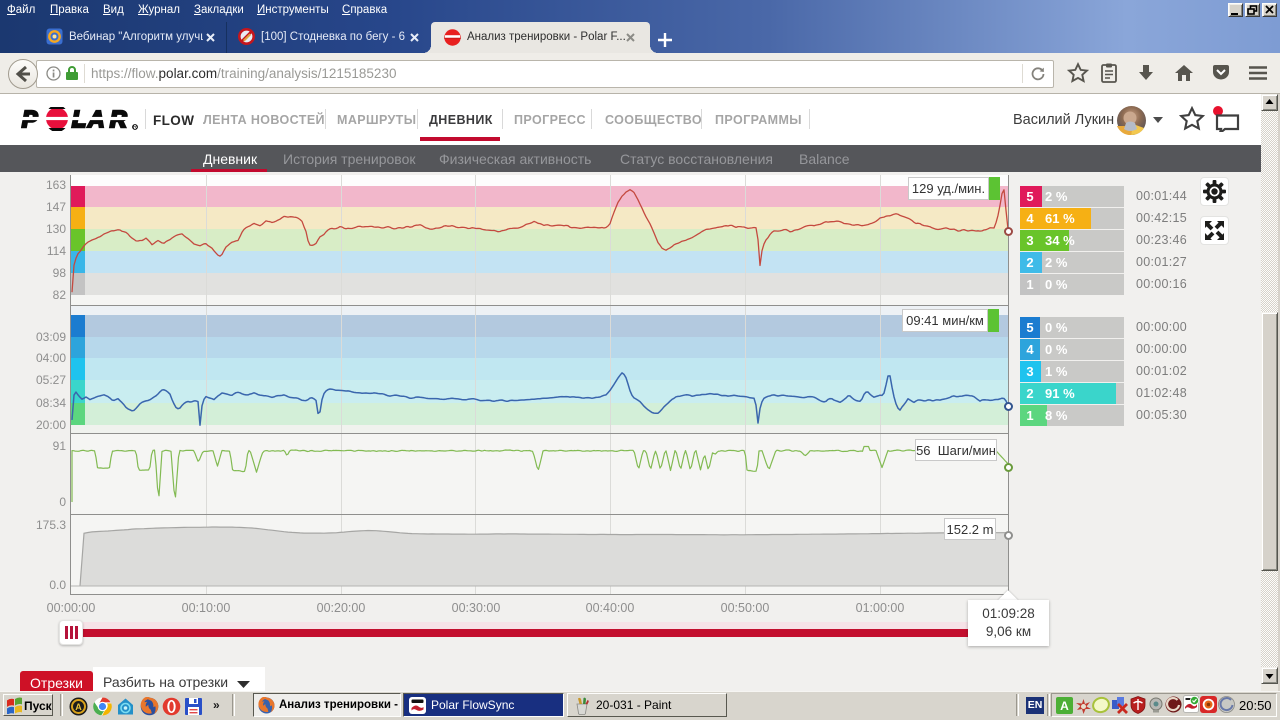 This screenshot has height=720, width=1280. What do you see at coordinates (135, 128) in the screenshot?
I see `svg-text: R` at bounding box center [135, 128].